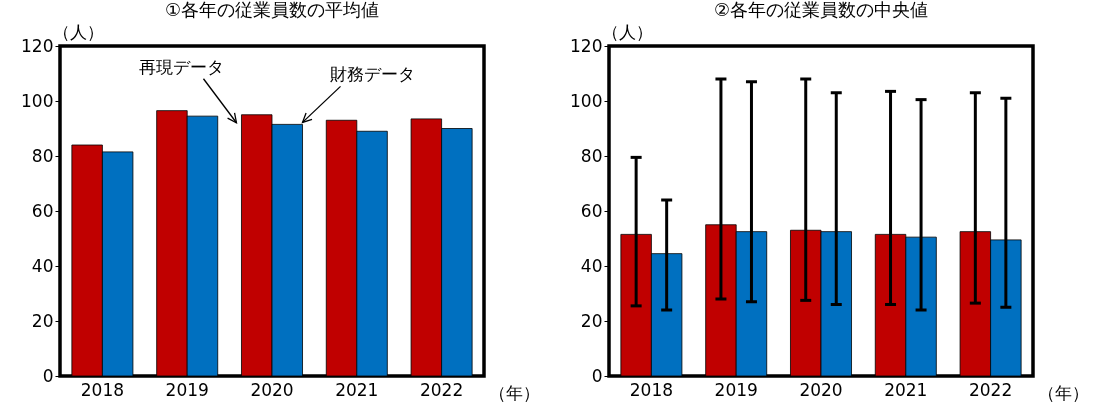 This screenshot has width=1106, height=414. What do you see at coordinates (373, 74) in the screenshot?
I see `text: 財務データ` at bounding box center [373, 74].